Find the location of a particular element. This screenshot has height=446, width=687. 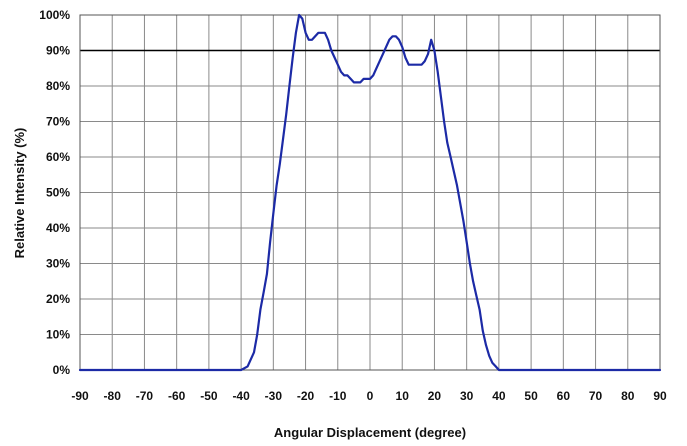

y-tick-label: 60% is located at coordinates (58, 157).